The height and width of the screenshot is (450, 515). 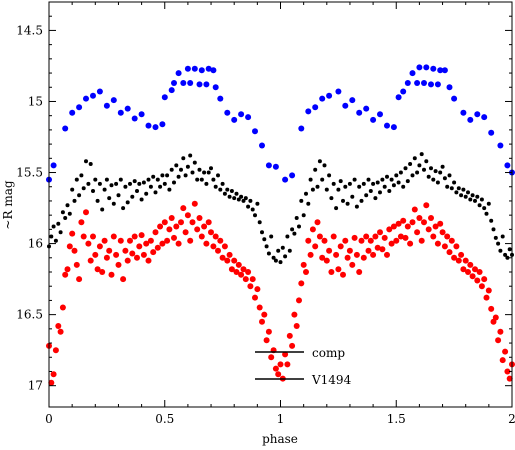 What do you see at coordinates (331, 380) in the screenshot?
I see `legend-label-v1494: V1494` at bounding box center [331, 380].